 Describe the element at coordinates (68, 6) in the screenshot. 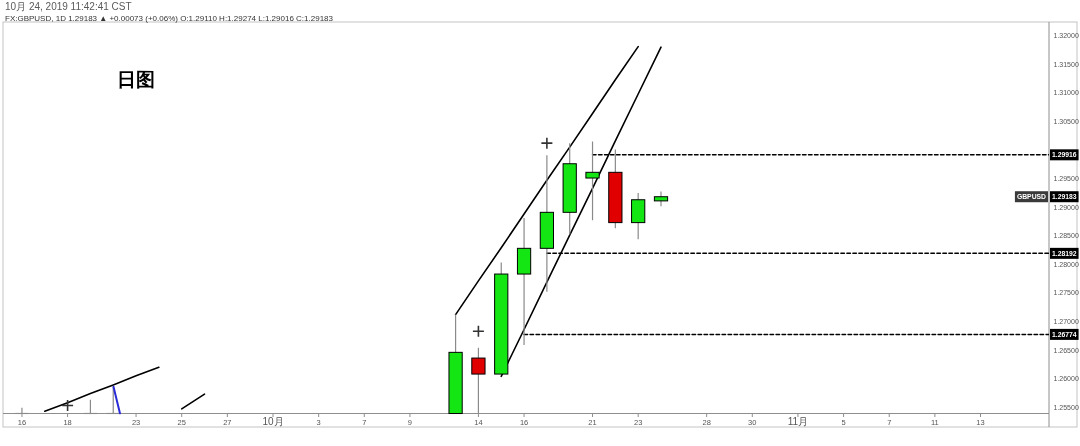

I see `text: 10月 24, 2019 11:42:41 CST` at that location.